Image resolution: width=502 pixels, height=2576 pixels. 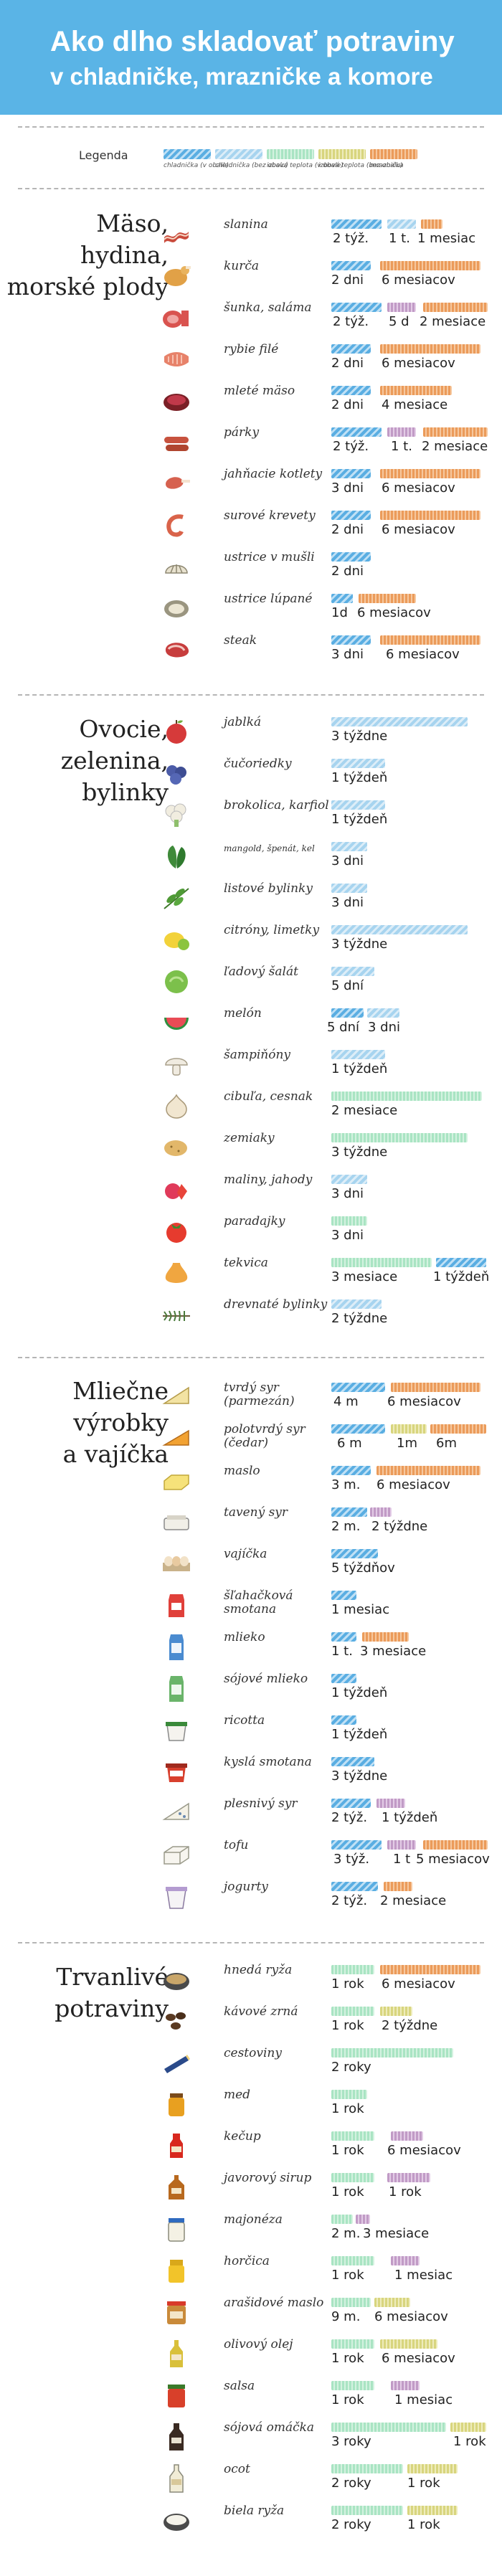 What do you see at coordinates (176, 731) in the screenshot?
I see `apple-icon` at bounding box center [176, 731].